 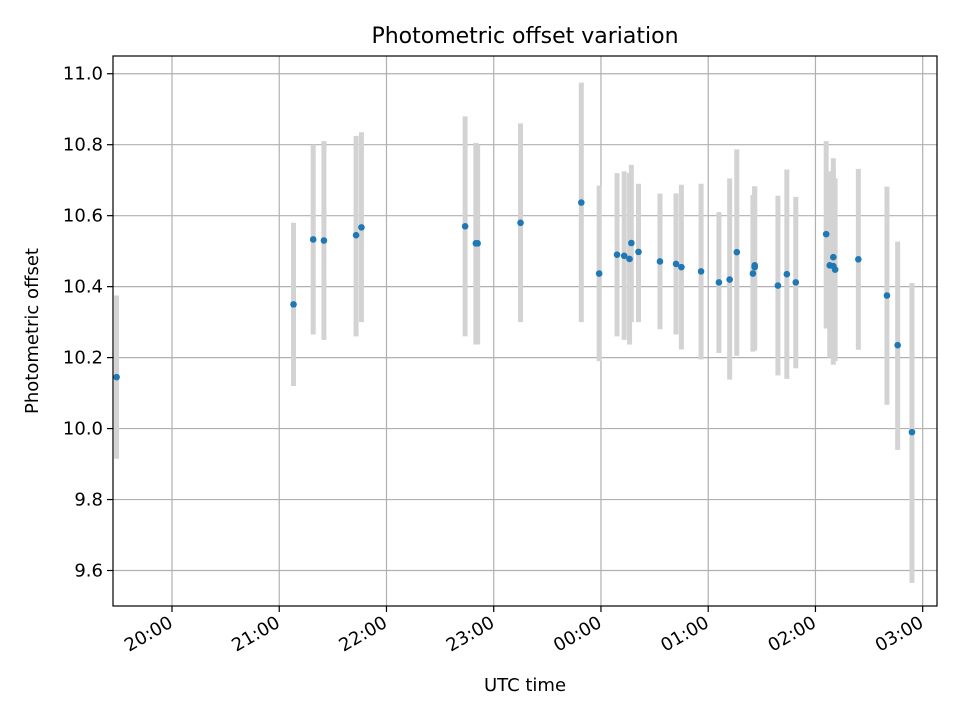 I want to click on chart-title: Photometric offset variation, so click(x=524, y=36).